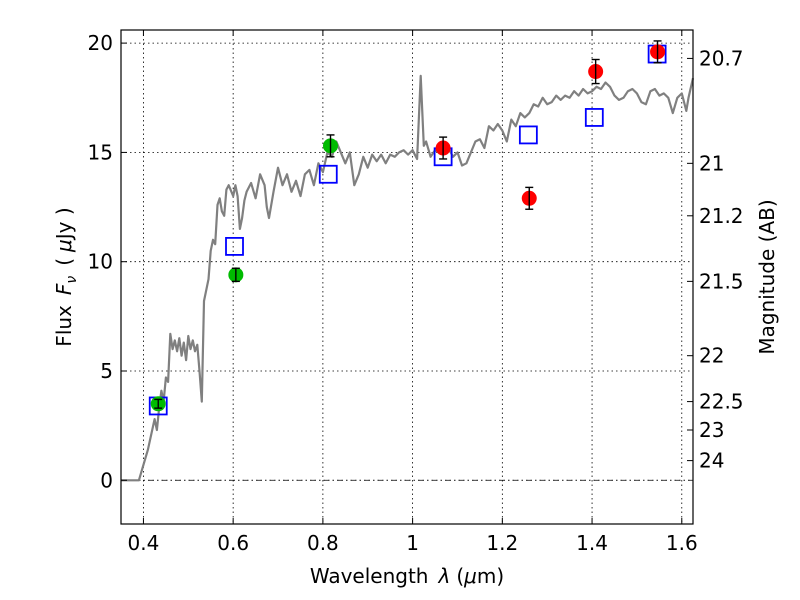 The width and height of the screenshot is (800, 600). Describe the element at coordinates (106, 480) in the screenshot. I see `y-tick-label-0: 0` at that location.